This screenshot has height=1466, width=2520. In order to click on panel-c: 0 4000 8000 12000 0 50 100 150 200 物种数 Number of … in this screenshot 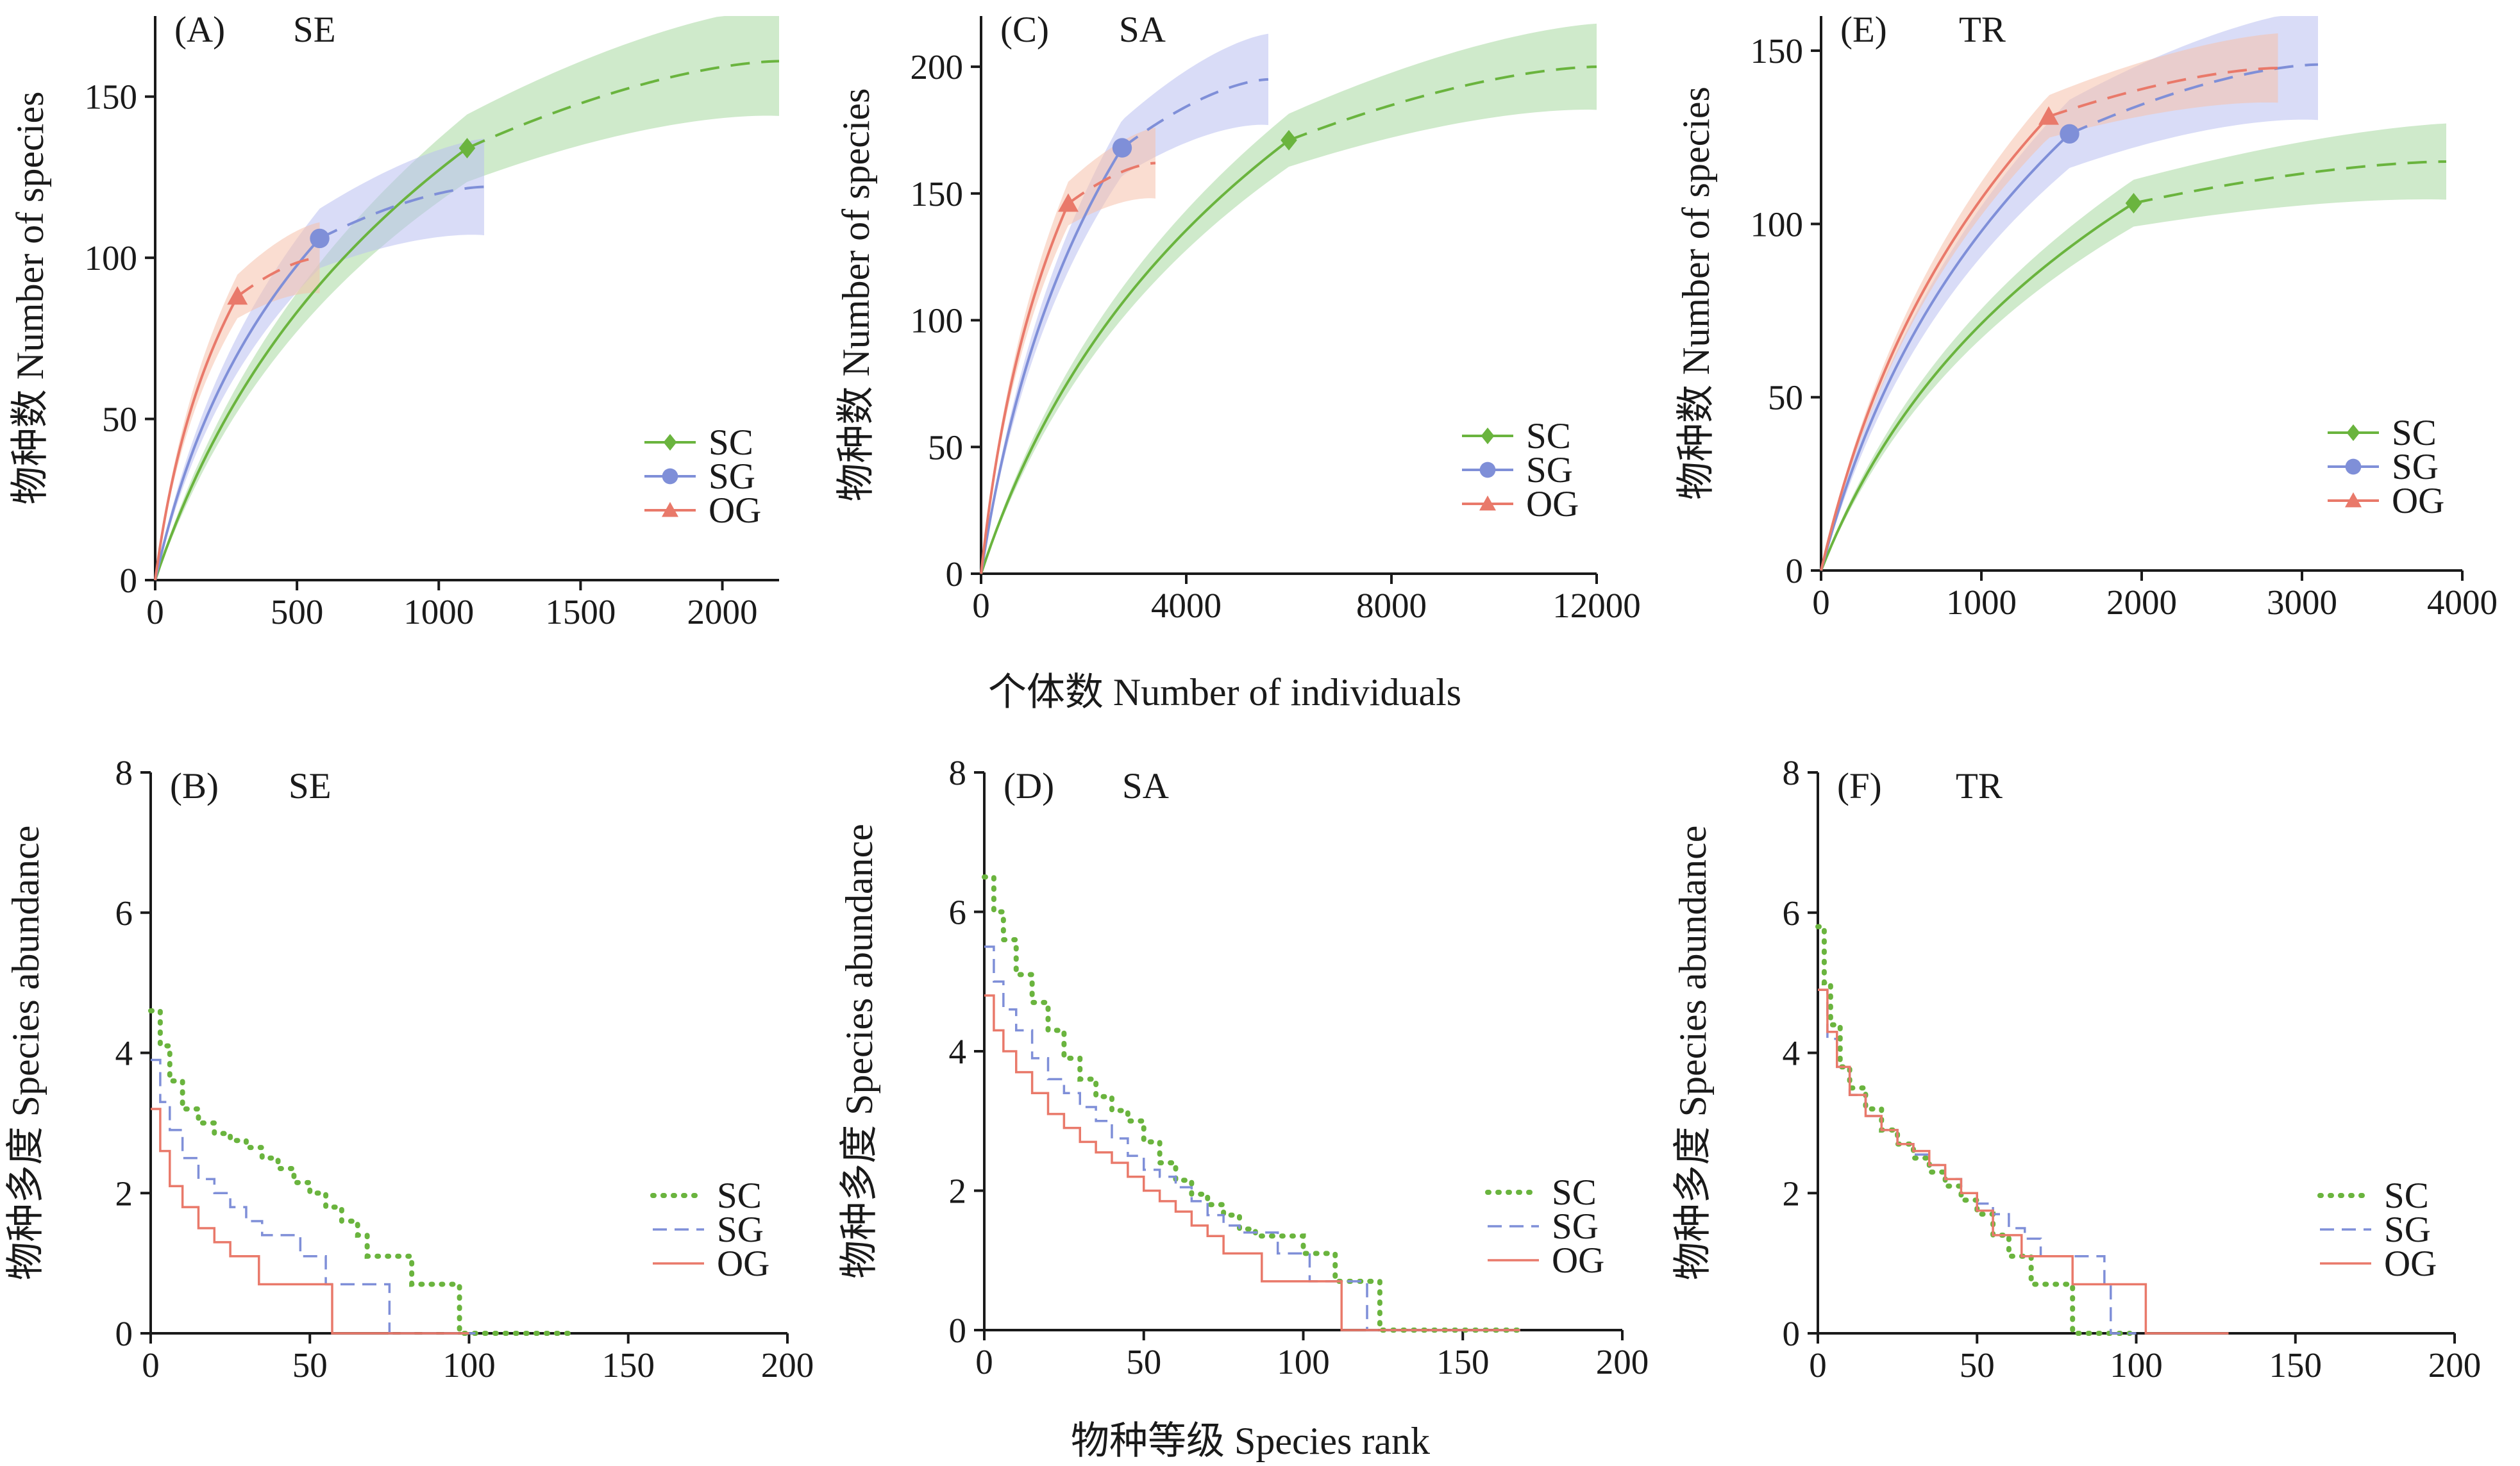, I will do `click(1238, 317)`.